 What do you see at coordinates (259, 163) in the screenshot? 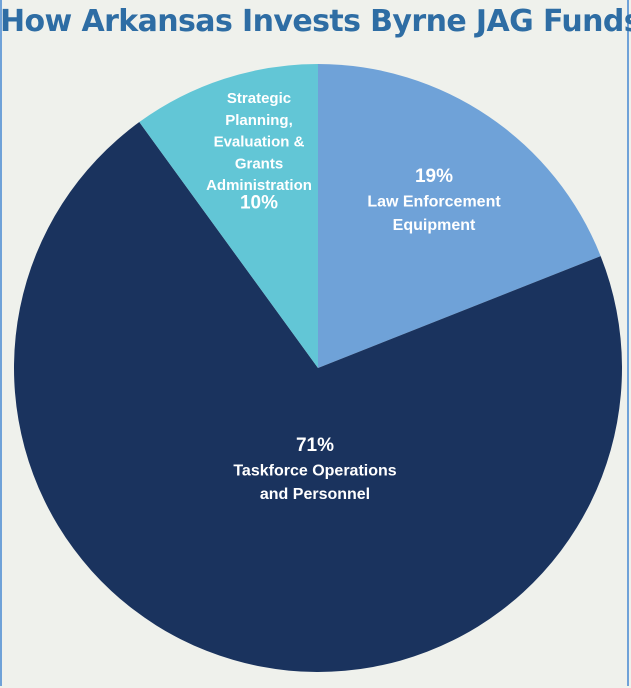
I see `slice-category-label: Grants` at bounding box center [259, 163].